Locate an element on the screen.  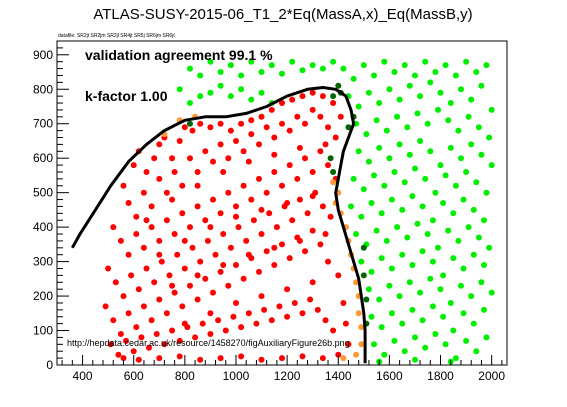
y-tick-label-300: 300 is located at coordinates (43, 262).